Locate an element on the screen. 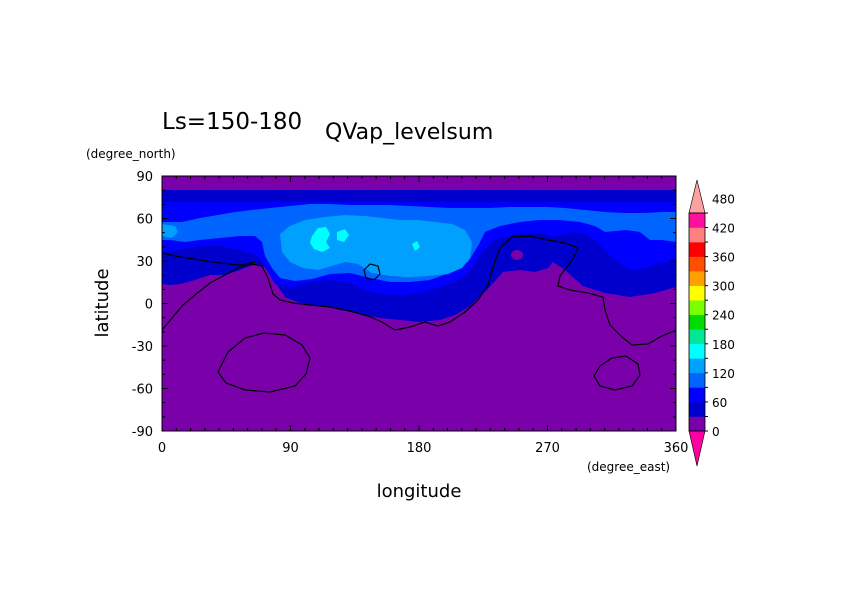 This screenshot has height=595, width=842. topography-contour-ring is located at coordinates (372, 272).